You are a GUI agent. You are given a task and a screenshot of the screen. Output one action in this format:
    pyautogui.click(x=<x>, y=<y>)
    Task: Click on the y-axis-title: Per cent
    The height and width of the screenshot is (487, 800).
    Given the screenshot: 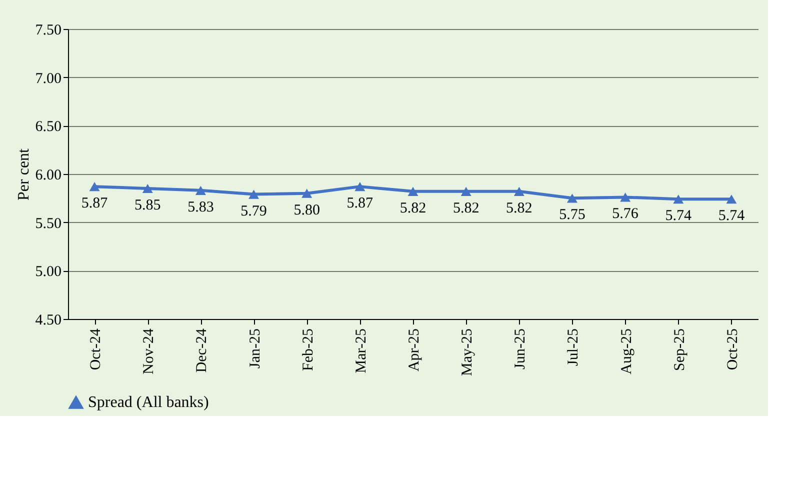 What is the action you would take?
    pyautogui.click(x=23, y=174)
    